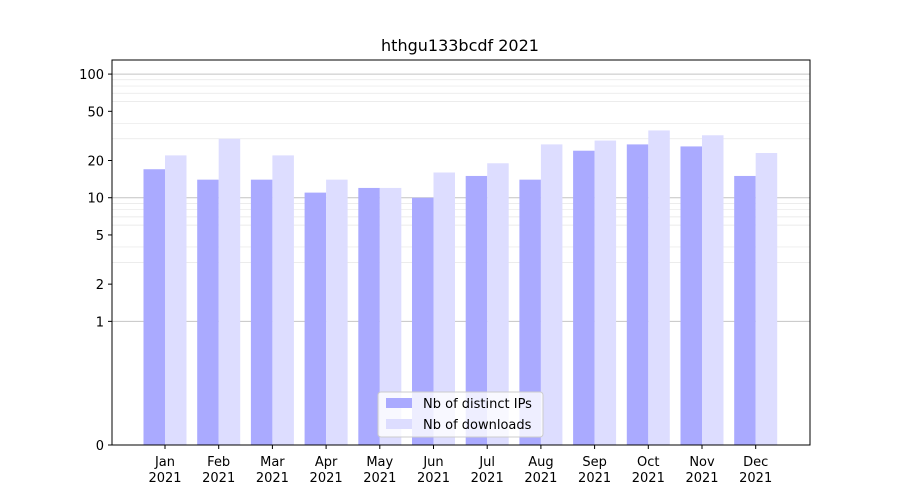  I want to click on y-tick-label: 100, so click(91, 75).